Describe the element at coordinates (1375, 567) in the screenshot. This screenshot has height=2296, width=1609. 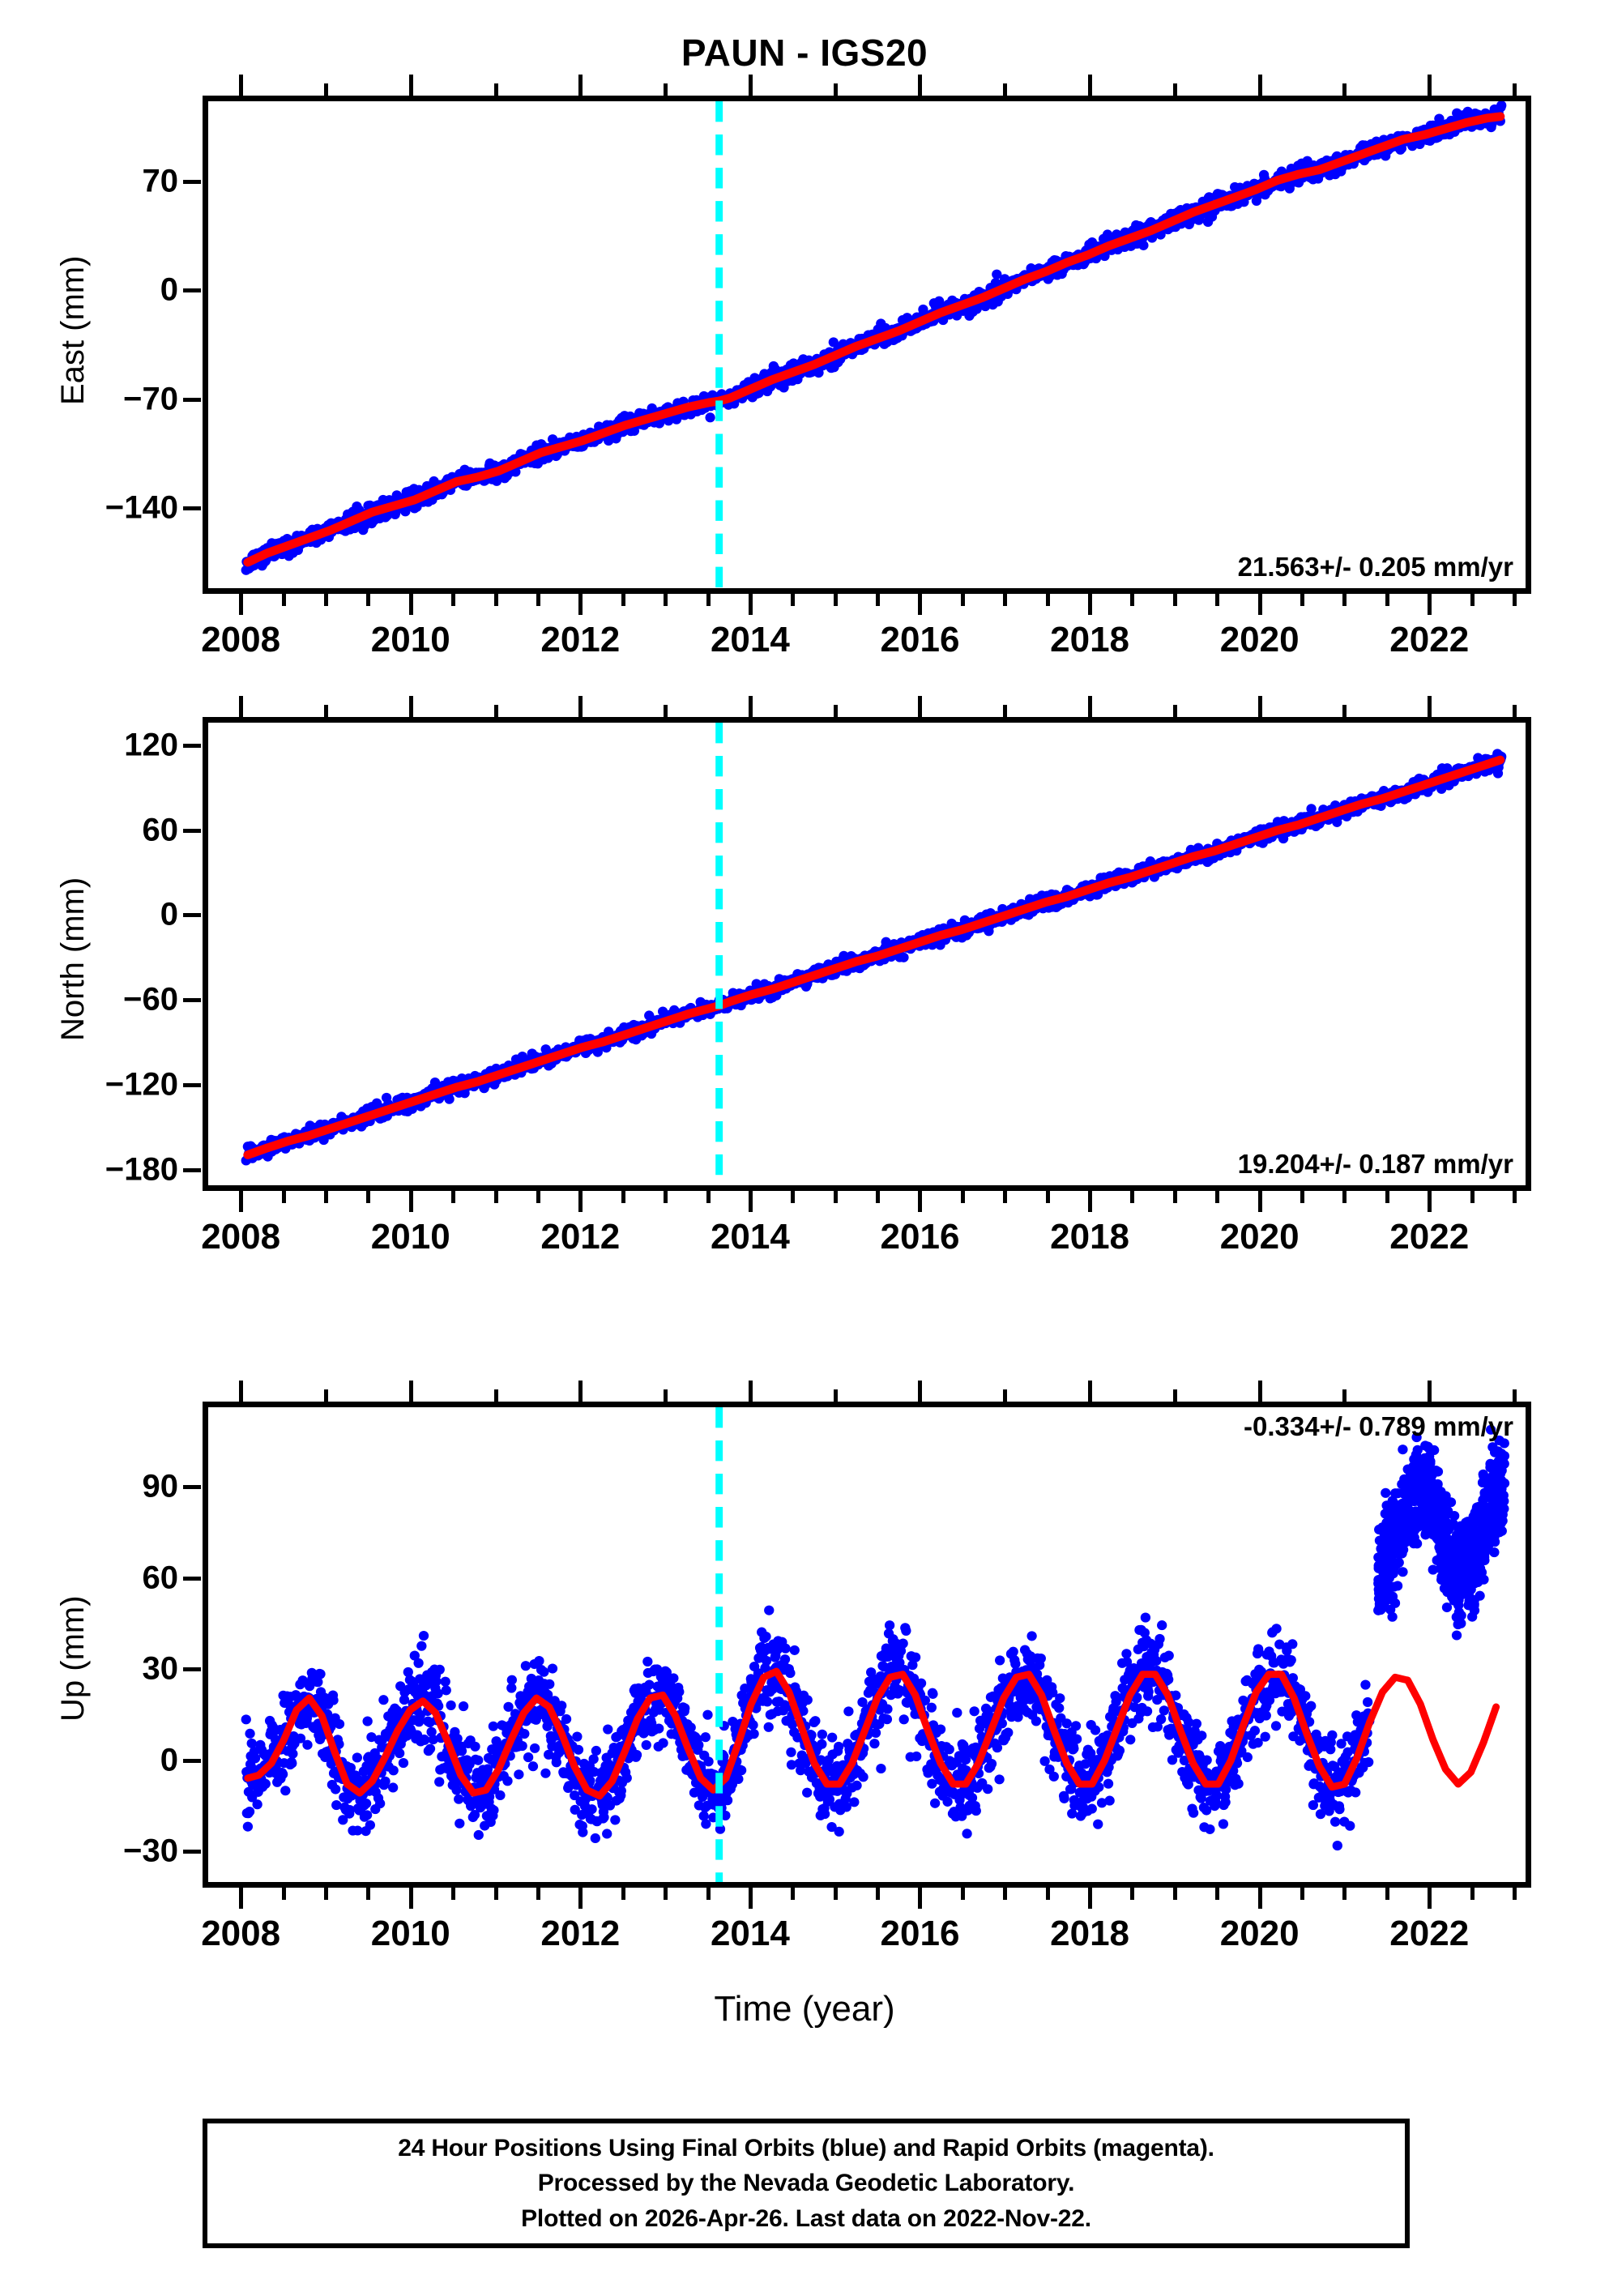
I see `east-rate-annotation: 21.563+/- 0.205 mm/yr` at that location.